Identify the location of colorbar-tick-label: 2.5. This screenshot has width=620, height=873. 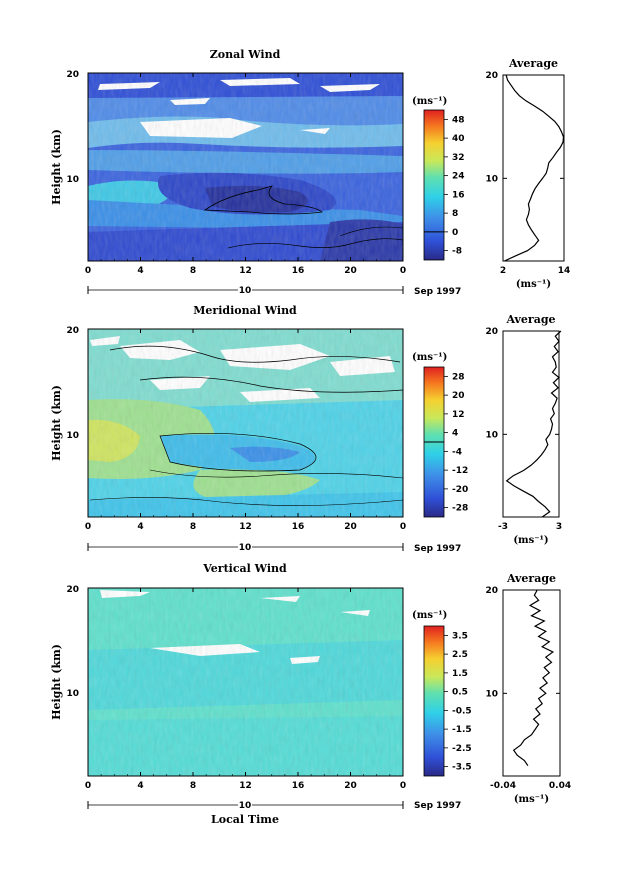
(460, 655).